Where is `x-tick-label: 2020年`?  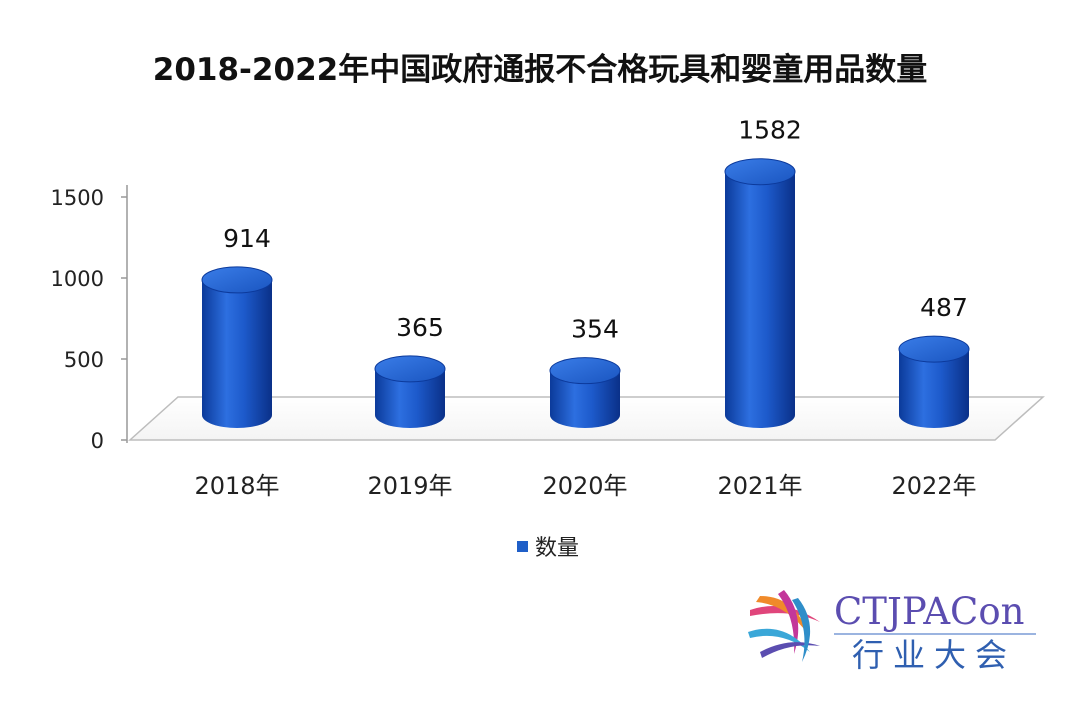 x-tick-label: 2020年 is located at coordinates (584, 486).